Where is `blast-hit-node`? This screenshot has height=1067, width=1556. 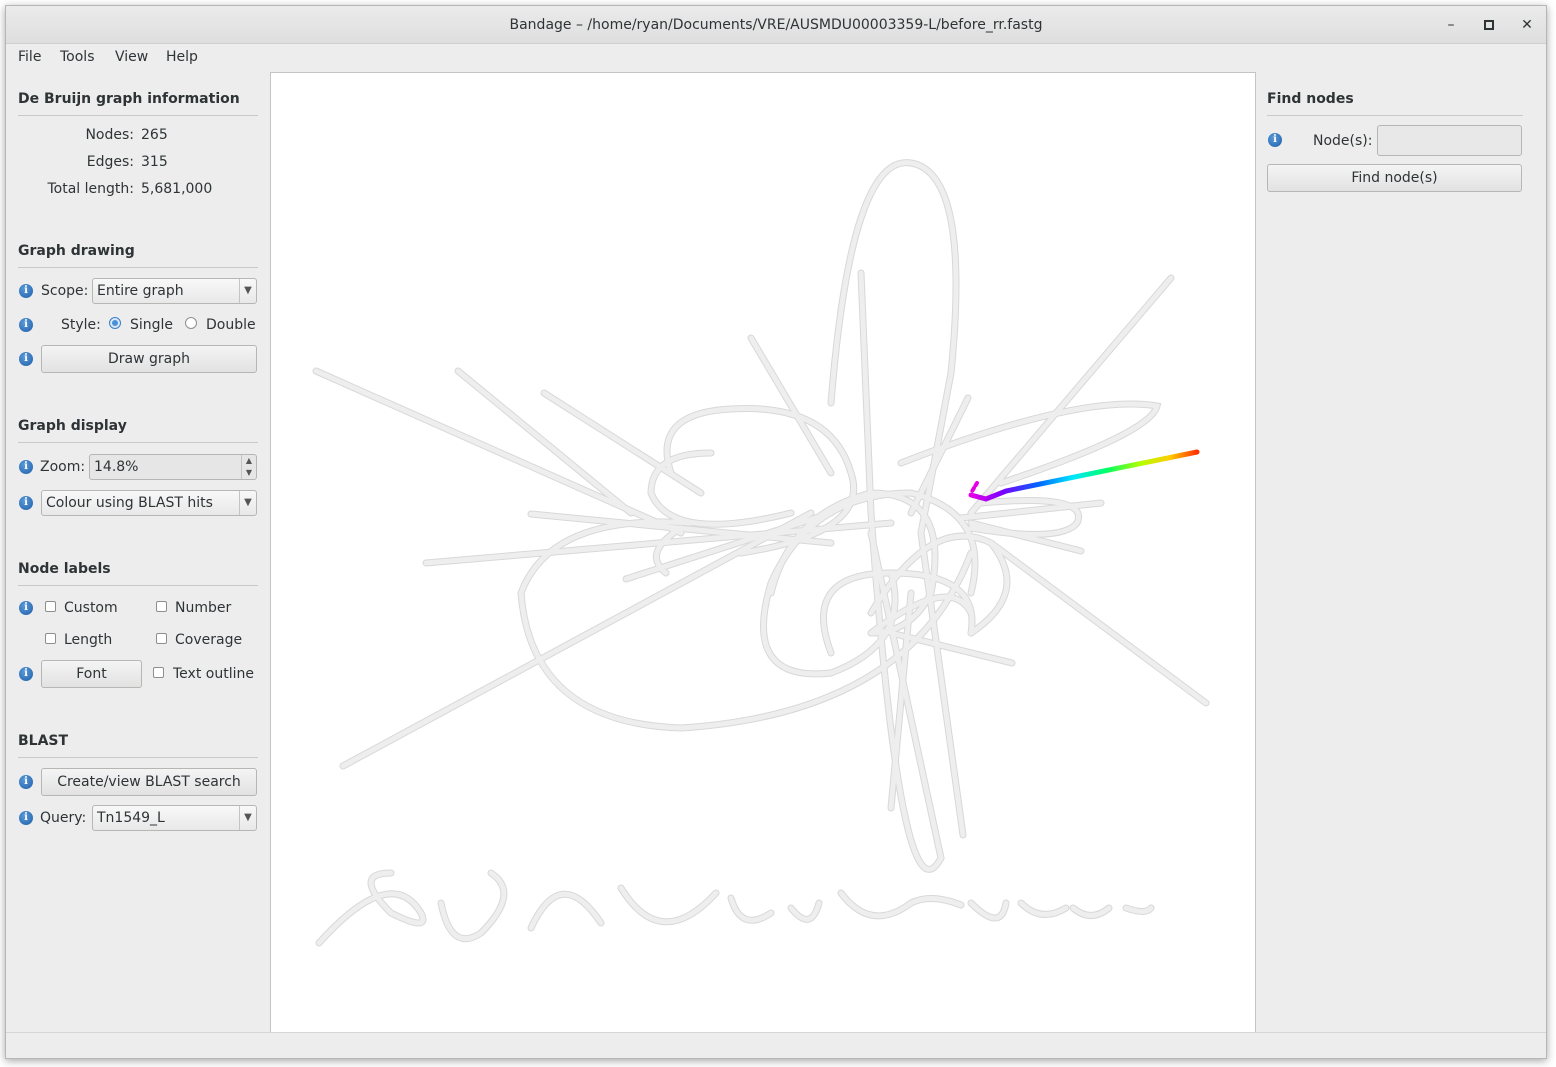
blast-hit-node is located at coordinates (1084, 475).